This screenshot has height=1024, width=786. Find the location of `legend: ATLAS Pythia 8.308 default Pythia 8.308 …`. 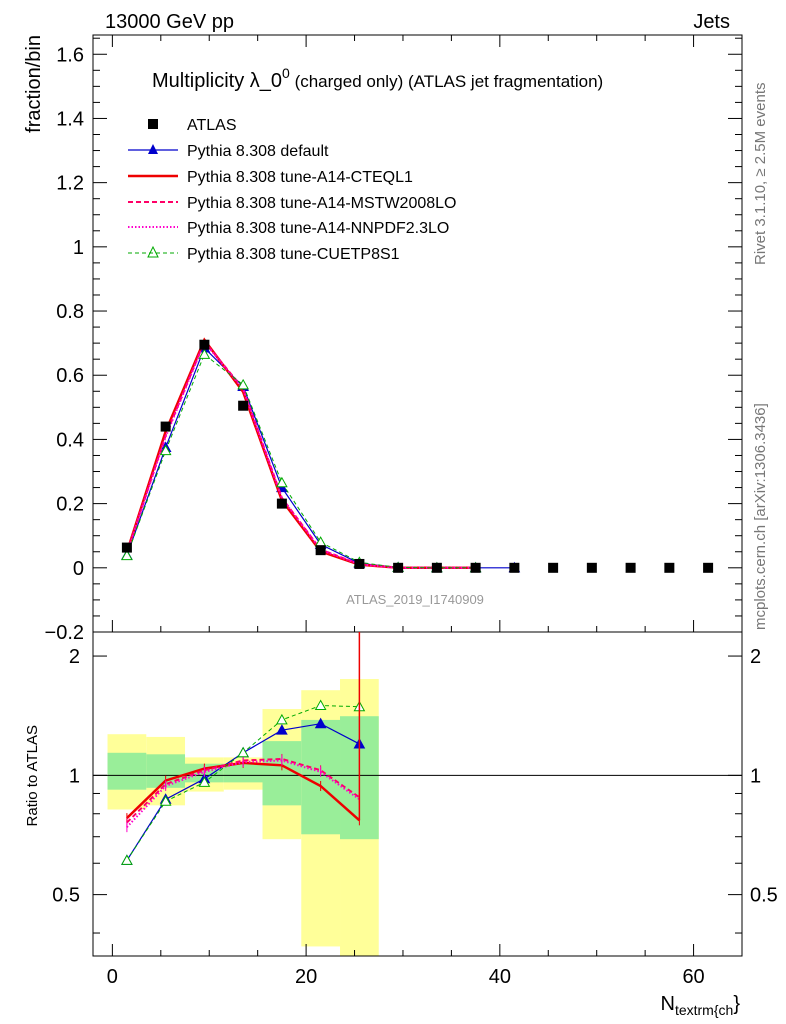

legend: ATLAS Pythia 8.308 default Pythia 8.308 … is located at coordinates (292, 190).